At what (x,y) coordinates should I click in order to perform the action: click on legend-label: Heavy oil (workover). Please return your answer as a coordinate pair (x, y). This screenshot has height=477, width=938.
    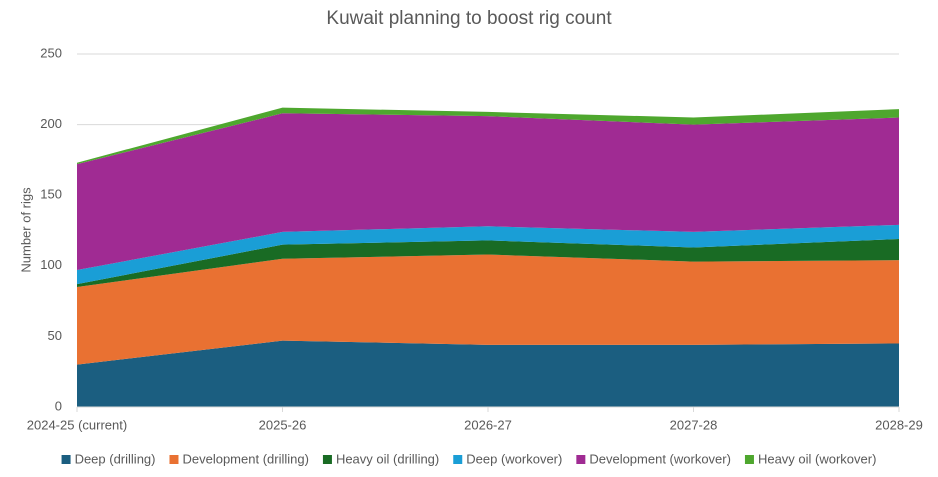
    Looking at the image, I should click on (817, 458).